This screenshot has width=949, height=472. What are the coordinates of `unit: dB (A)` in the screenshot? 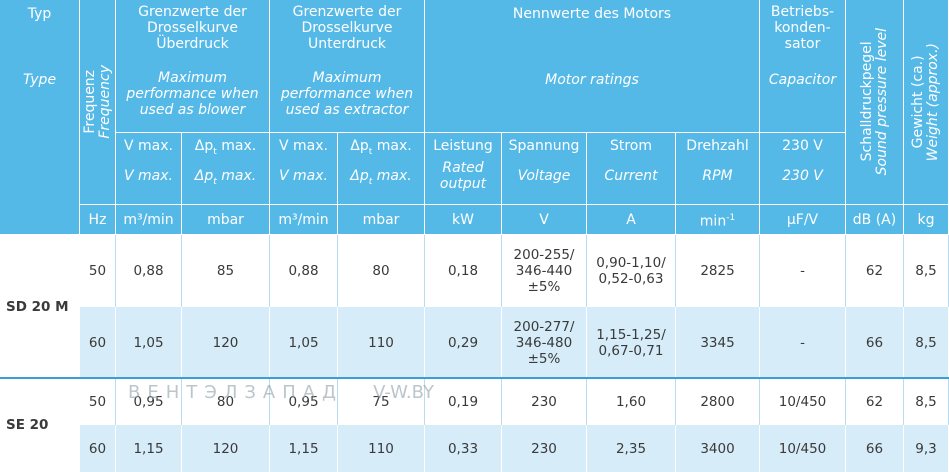 It's located at (875, 220).